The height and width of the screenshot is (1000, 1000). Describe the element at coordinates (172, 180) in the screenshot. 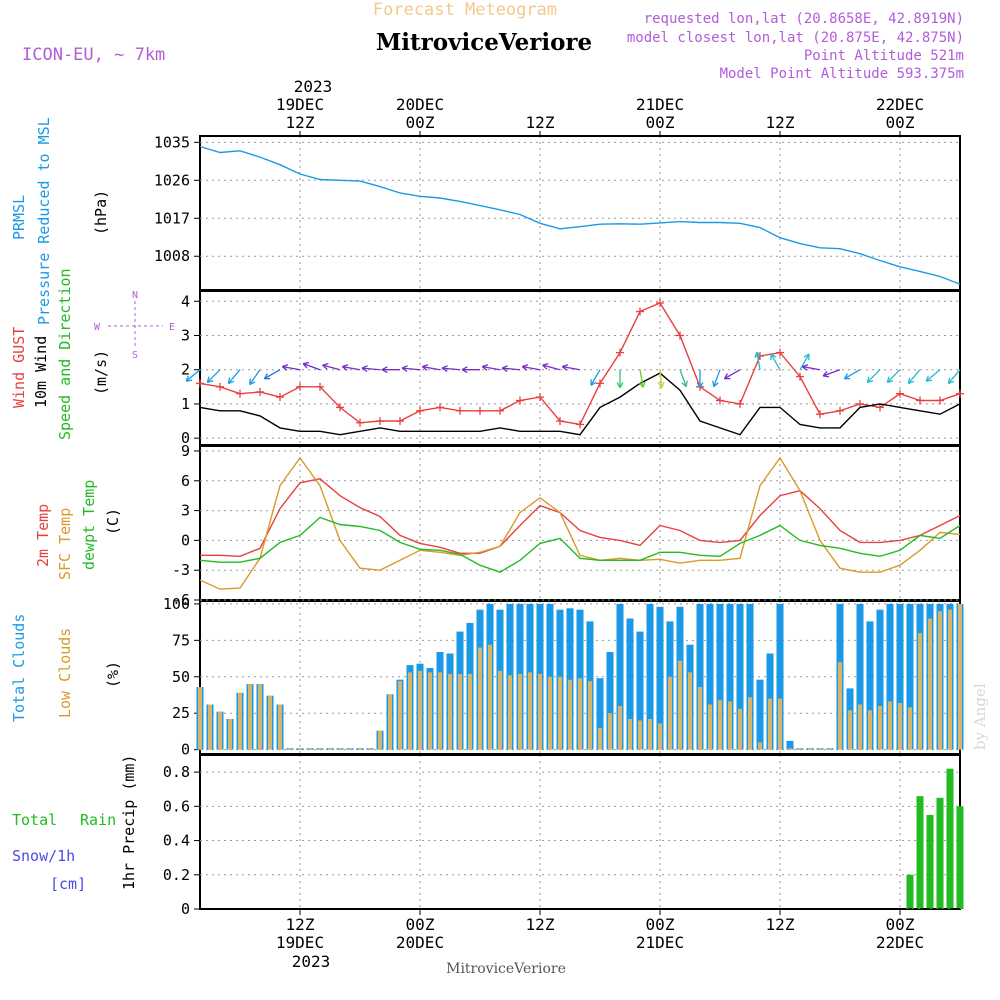

I see `y-tick-label: 1026` at that location.